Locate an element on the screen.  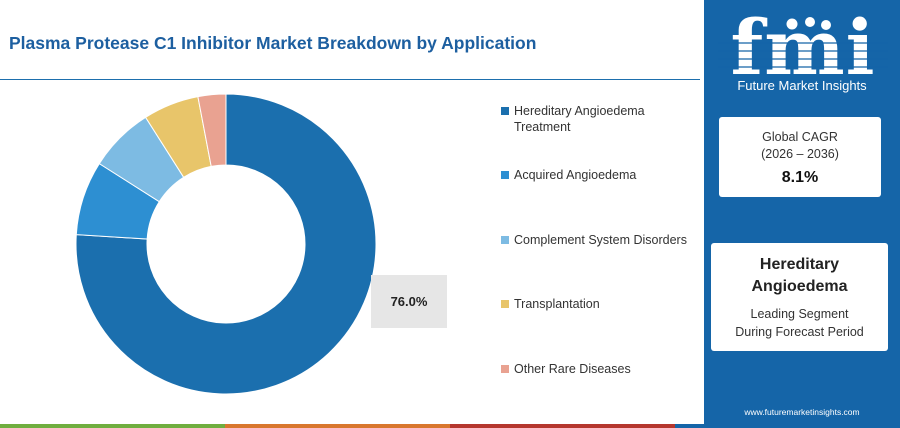
legend-label: Complement System Disorders is located at coordinates (600, 240).